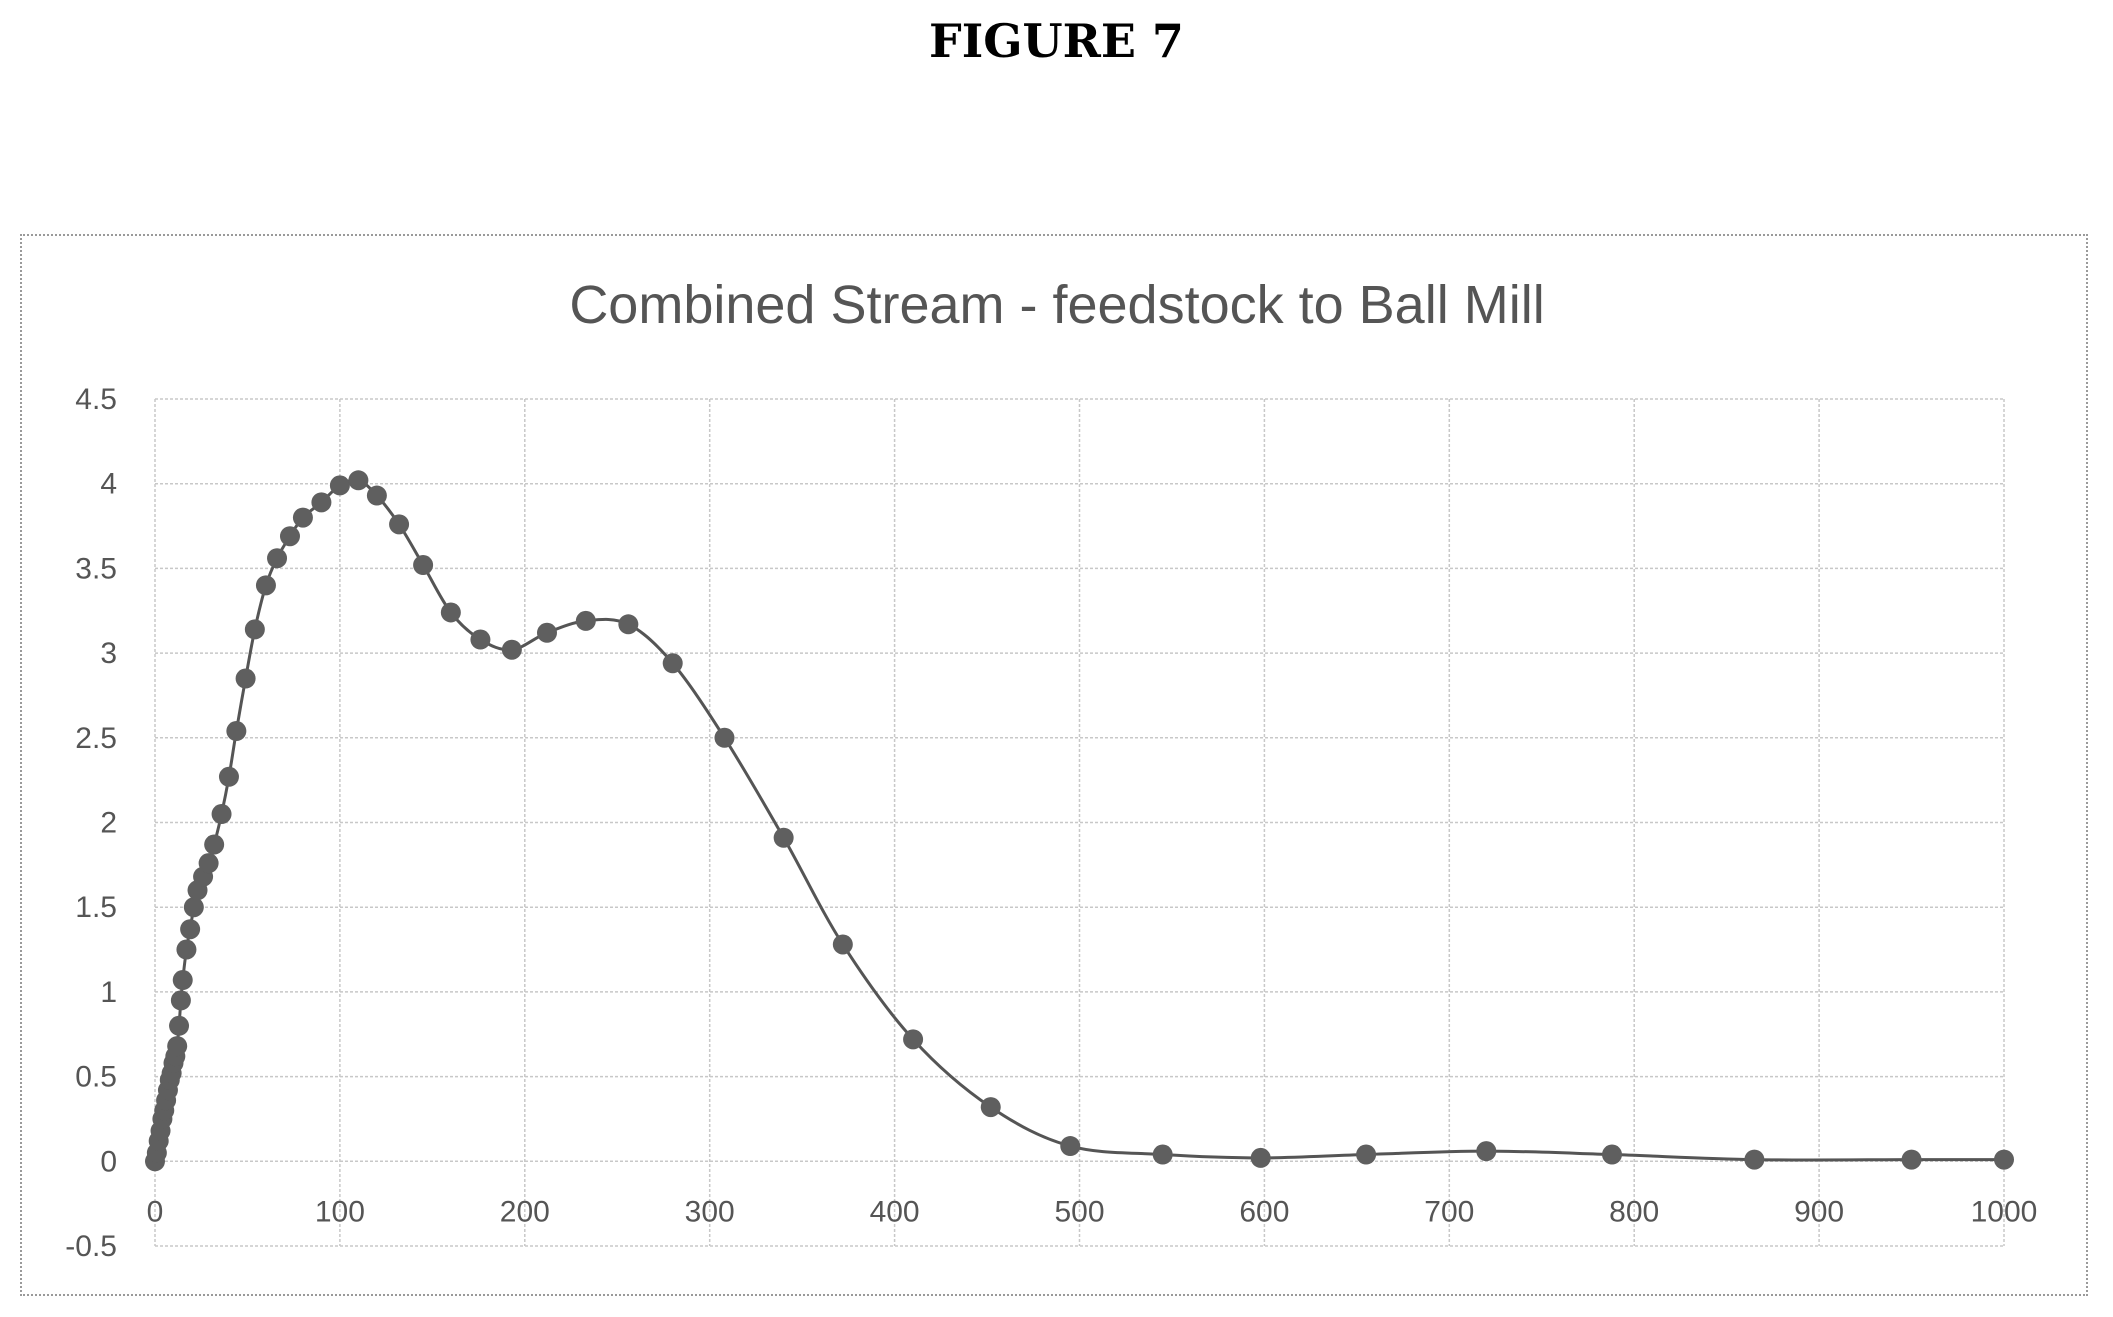 Image resolution: width=2113 pixels, height=1317 pixels. What do you see at coordinates (1449, 1211) in the screenshot?
I see `x-tick-label: 700` at bounding box center [1449, 1211].